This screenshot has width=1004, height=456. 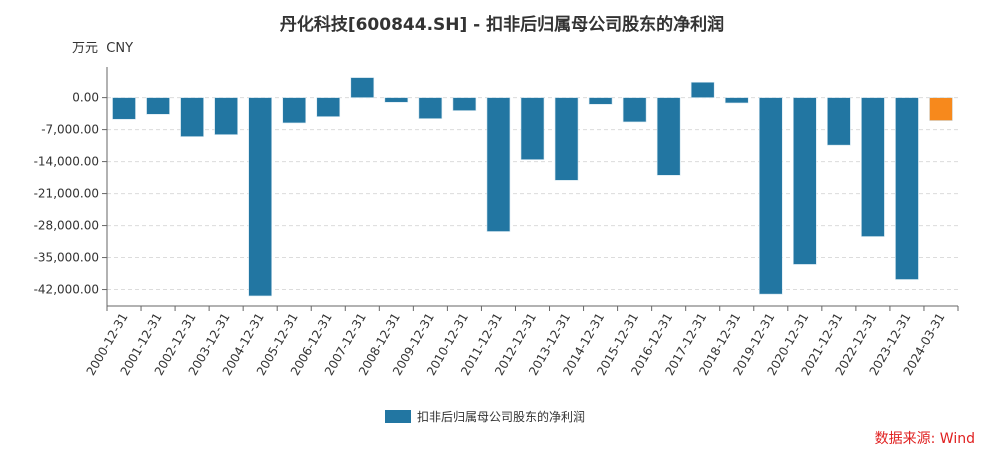 I want to click on legend-label: 扣非后归属母公司股东的净利润, so click(x=501, y=416).